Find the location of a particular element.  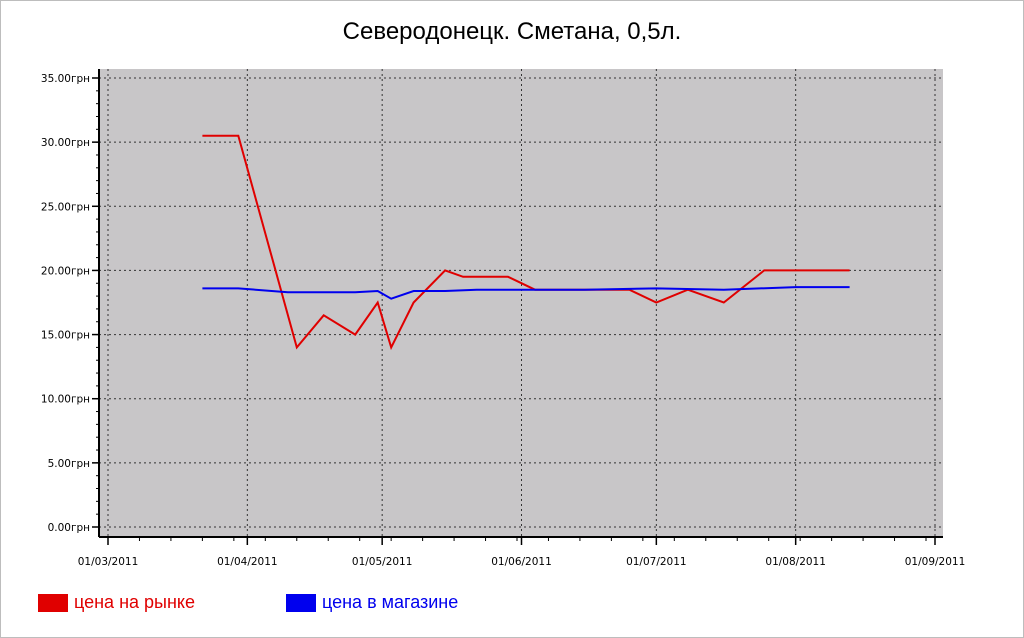

x-tick-label: 01/05/2011 is located at coordinates (382, 562).